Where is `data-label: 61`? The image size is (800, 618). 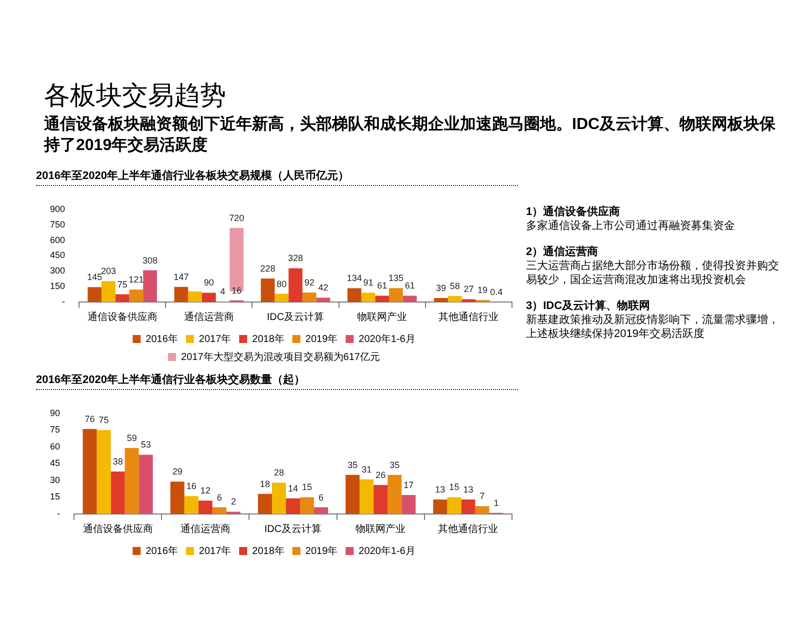 data-label: 61 is located at coordinates (382, 285).